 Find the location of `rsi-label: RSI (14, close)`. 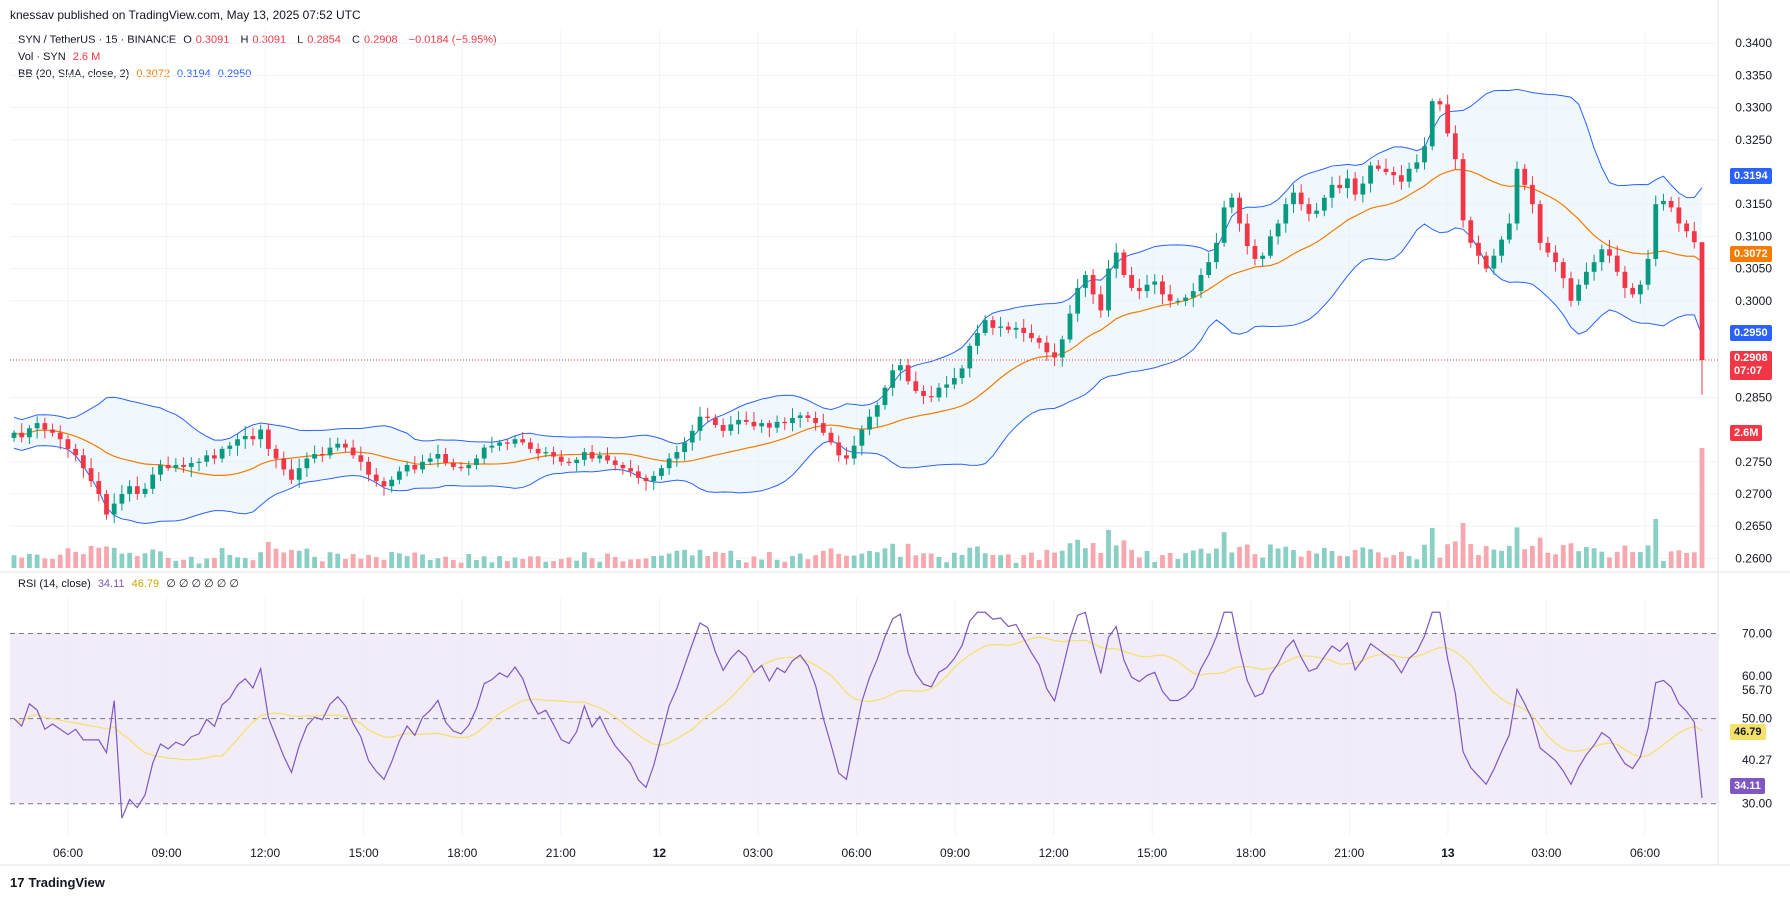

rsi-label: RSI (14, close) is located at coordinates (54, 584).